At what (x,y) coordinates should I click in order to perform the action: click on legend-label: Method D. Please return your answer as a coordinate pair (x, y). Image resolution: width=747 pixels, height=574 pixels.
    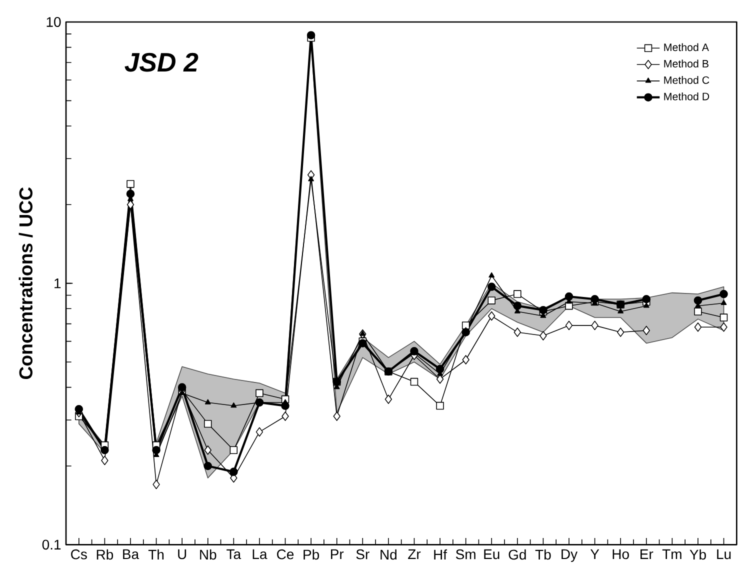
    Looking at the image, I should click on (687, 96).